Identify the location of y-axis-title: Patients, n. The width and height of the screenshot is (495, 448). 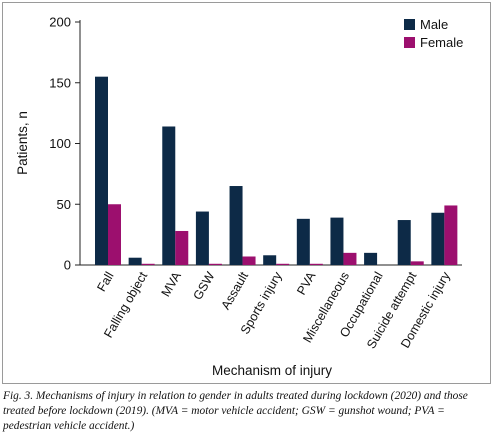
(22, 143).